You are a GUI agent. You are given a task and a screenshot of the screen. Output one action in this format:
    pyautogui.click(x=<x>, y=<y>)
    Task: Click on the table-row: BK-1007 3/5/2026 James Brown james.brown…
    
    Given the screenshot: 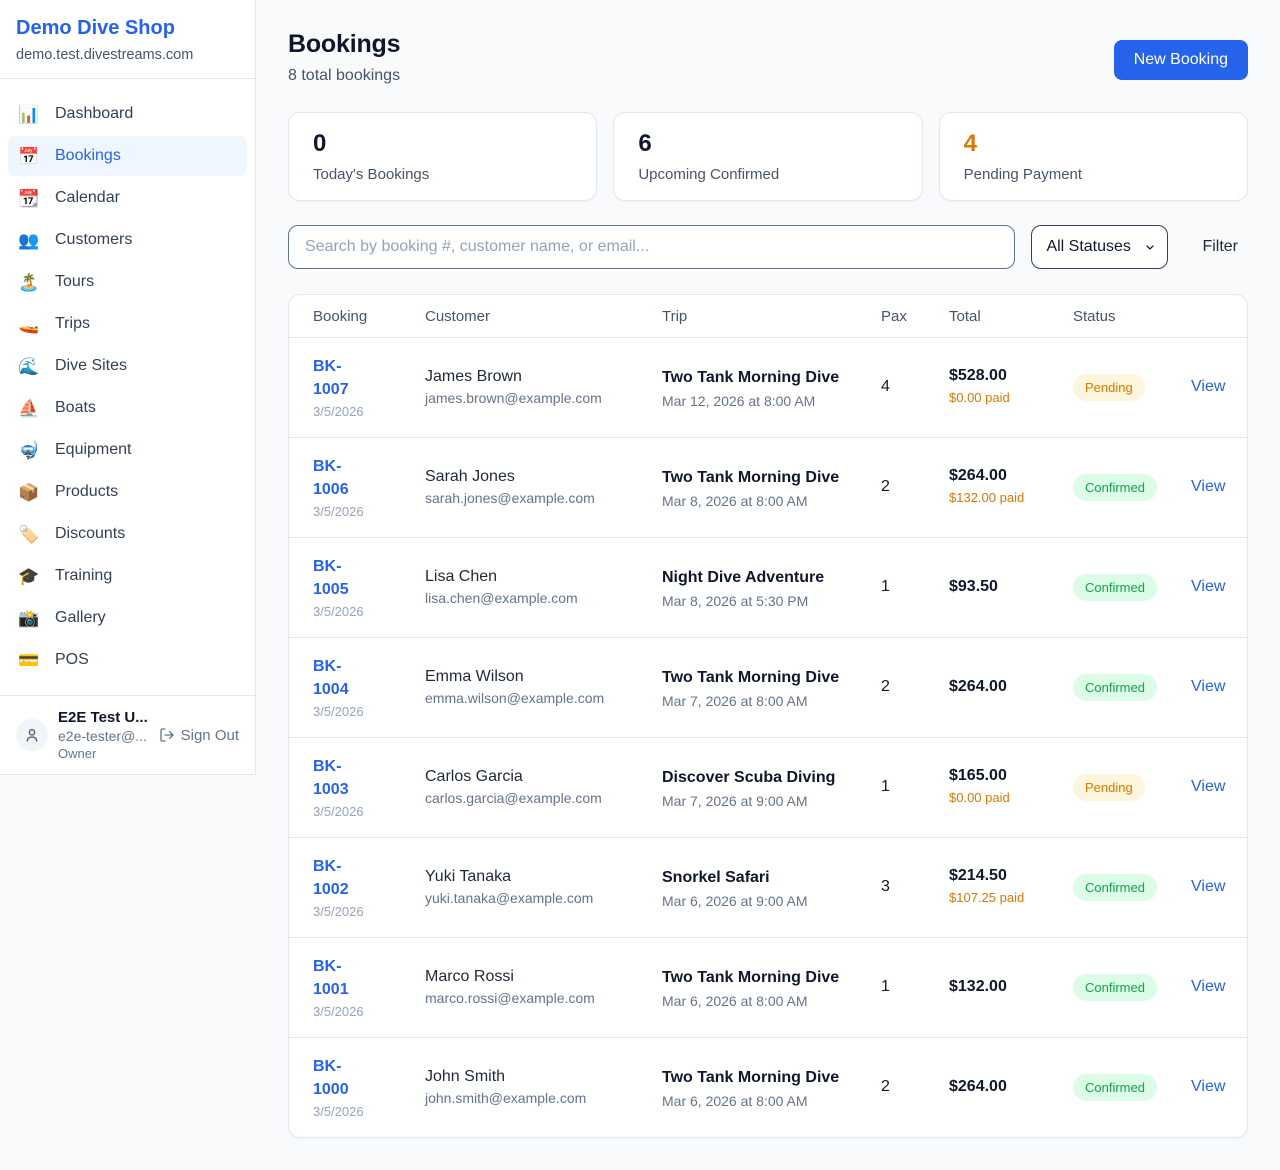 What is the action you would take?
    pyautogui.click(x=768, y=386)
    